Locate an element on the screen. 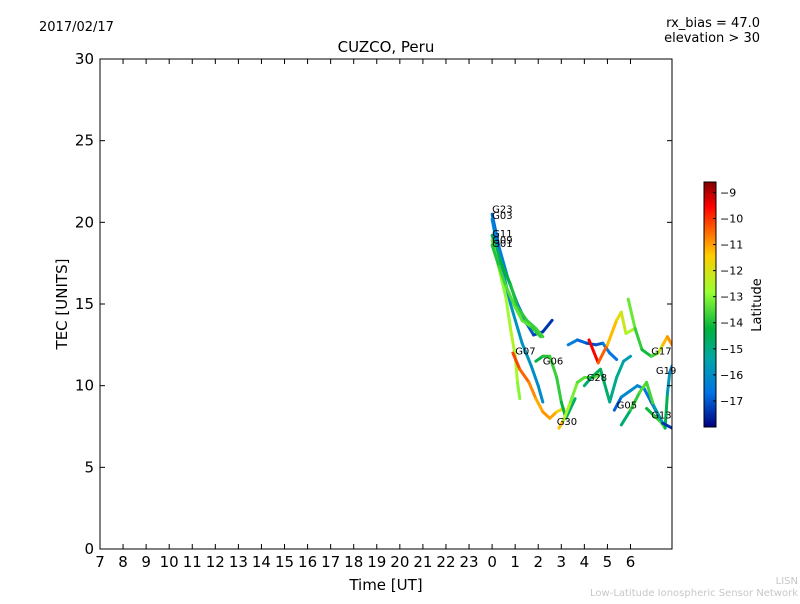 The image size is (800, 604). x-tick-label: 0 is located at coordinates (492, 562).